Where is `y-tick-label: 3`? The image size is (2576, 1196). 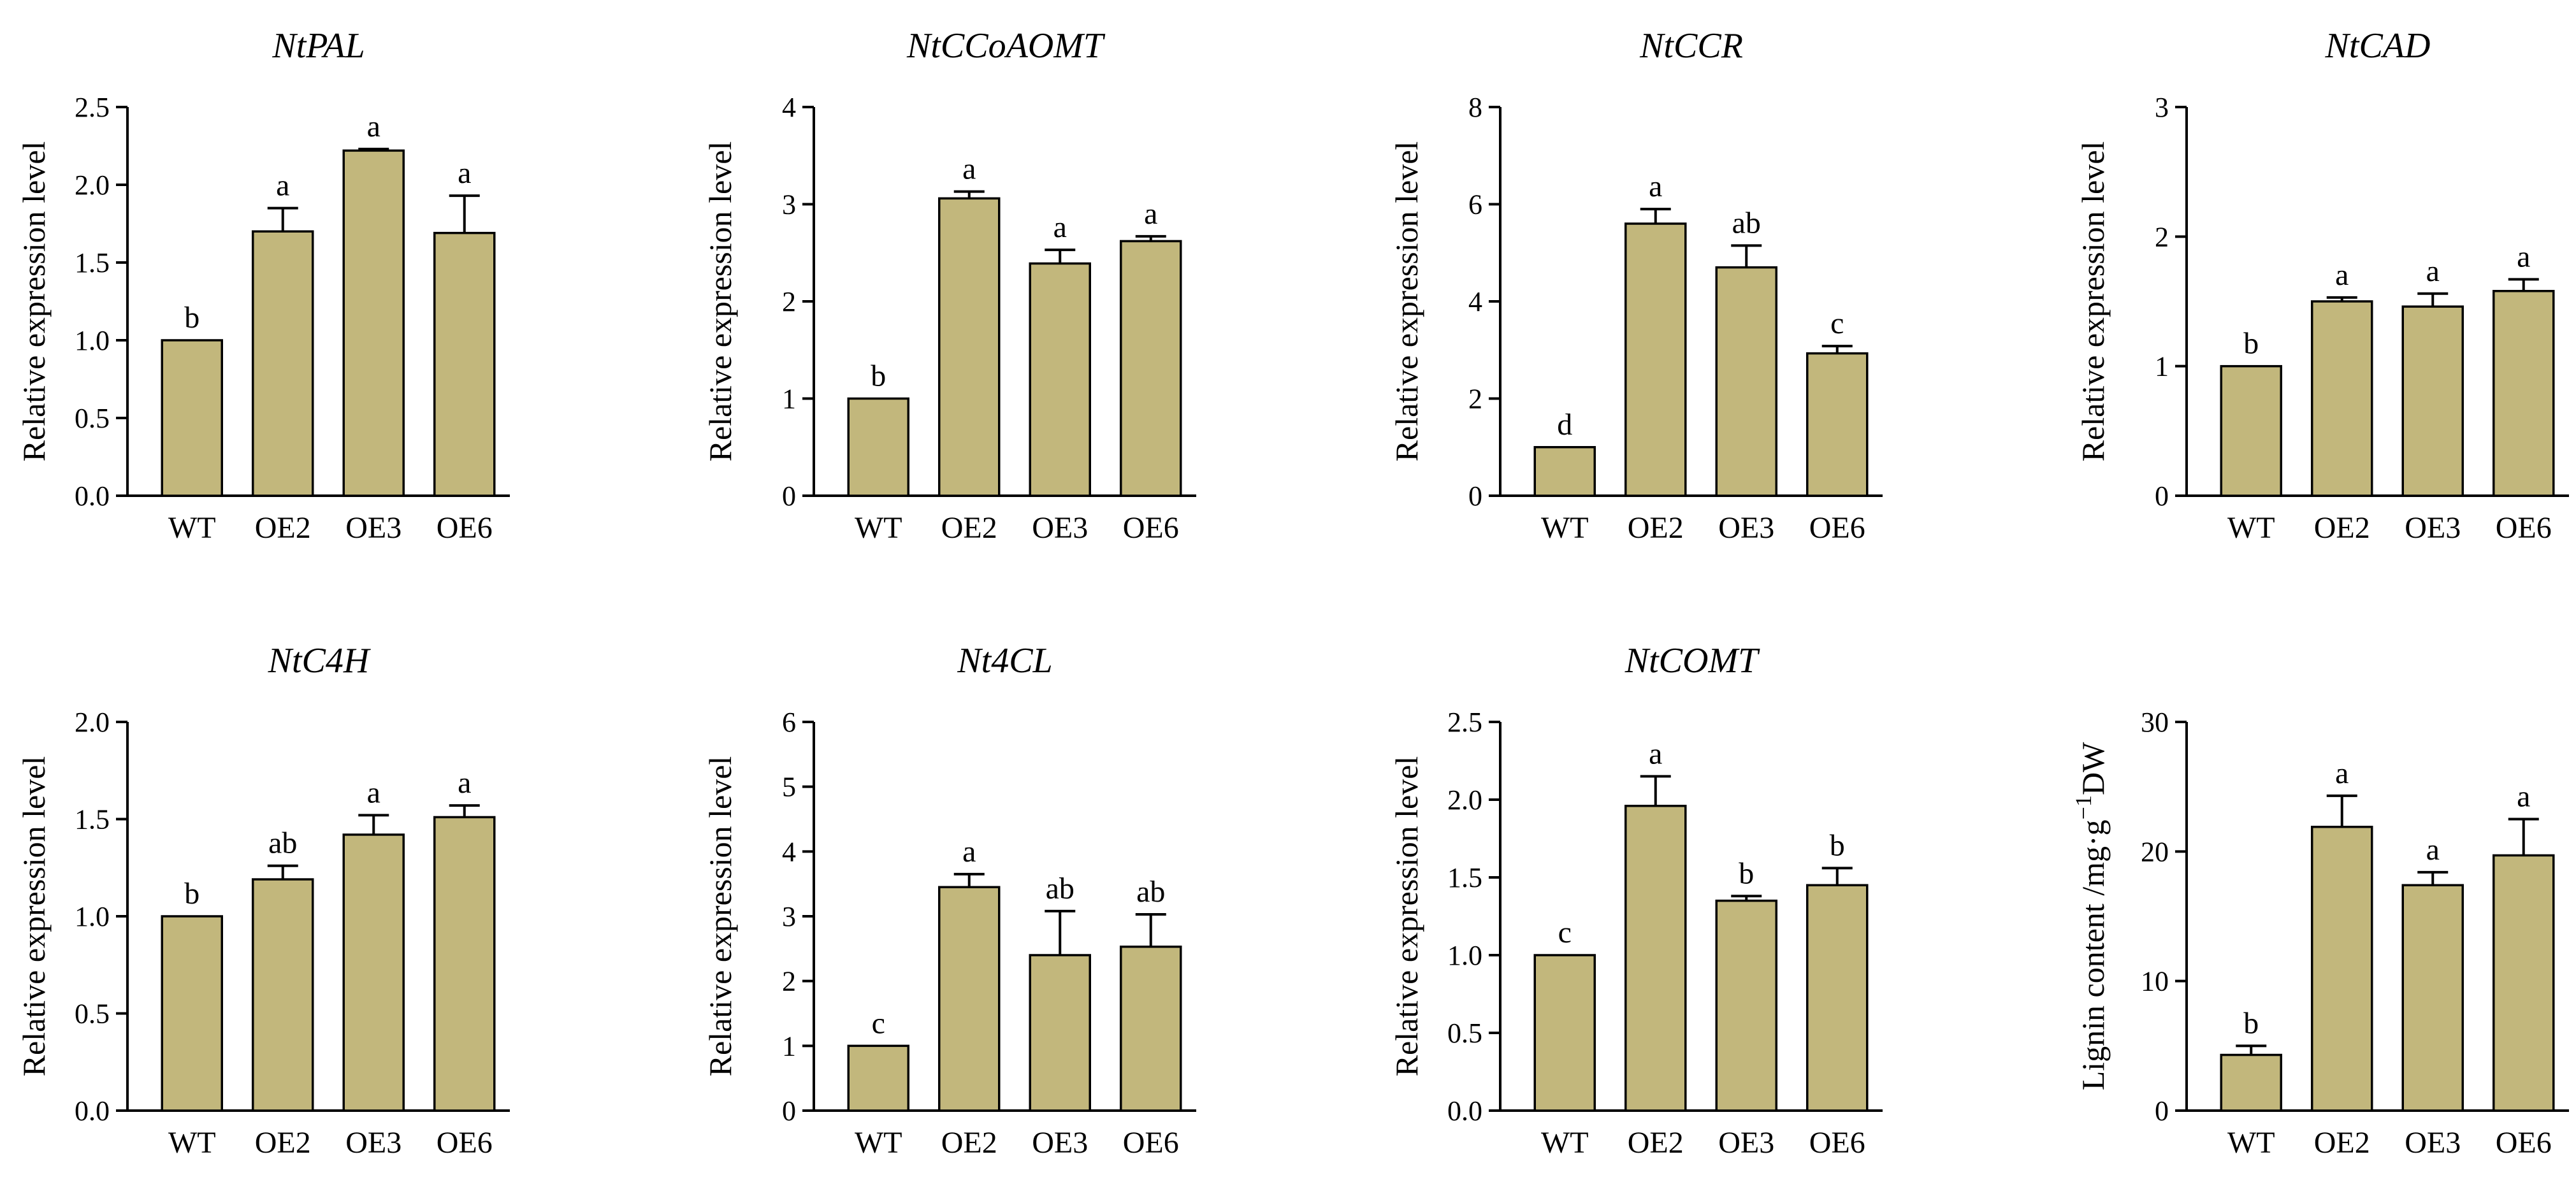
y-tick-label: 3 is located at coordinates (2162, 107).